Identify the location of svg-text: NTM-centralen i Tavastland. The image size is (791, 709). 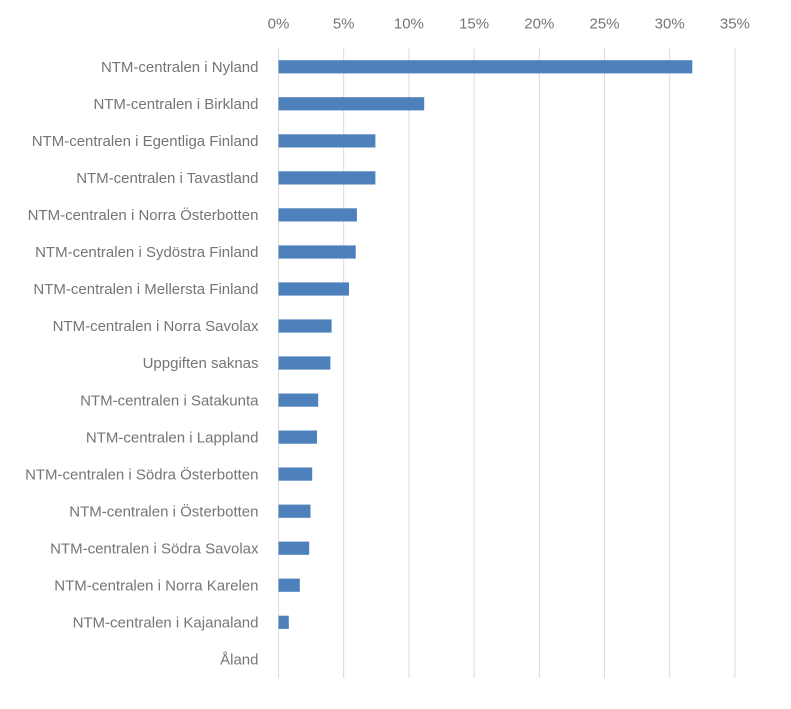
(167, 178).